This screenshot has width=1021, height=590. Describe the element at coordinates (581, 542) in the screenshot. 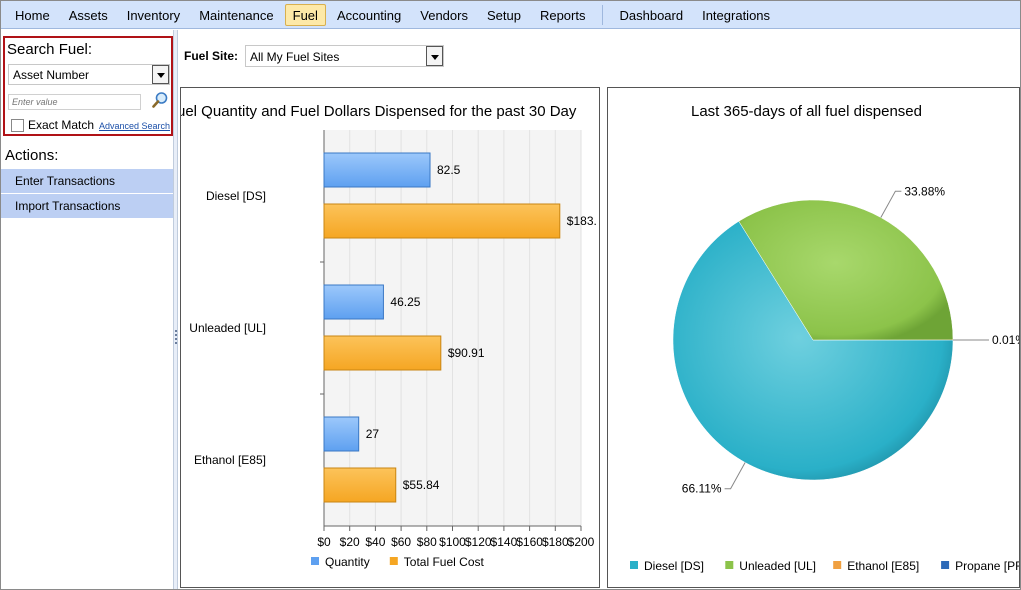

I see `x-tick-label: $200` at that location.